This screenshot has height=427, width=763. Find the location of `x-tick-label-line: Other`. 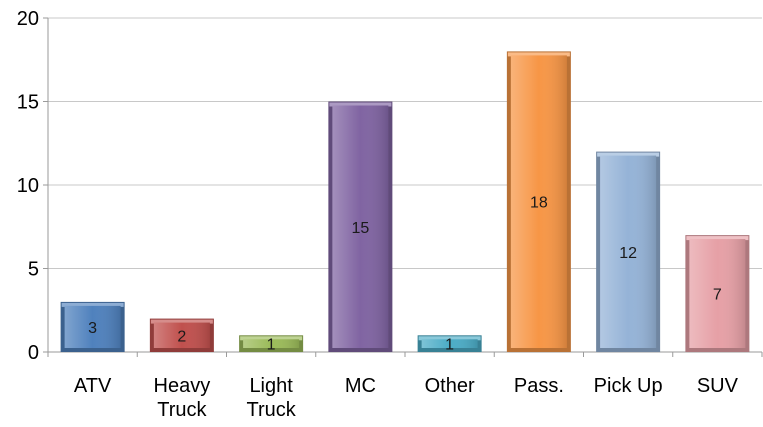

x-tick-label-line: Other is located at coordinates (450, 386).